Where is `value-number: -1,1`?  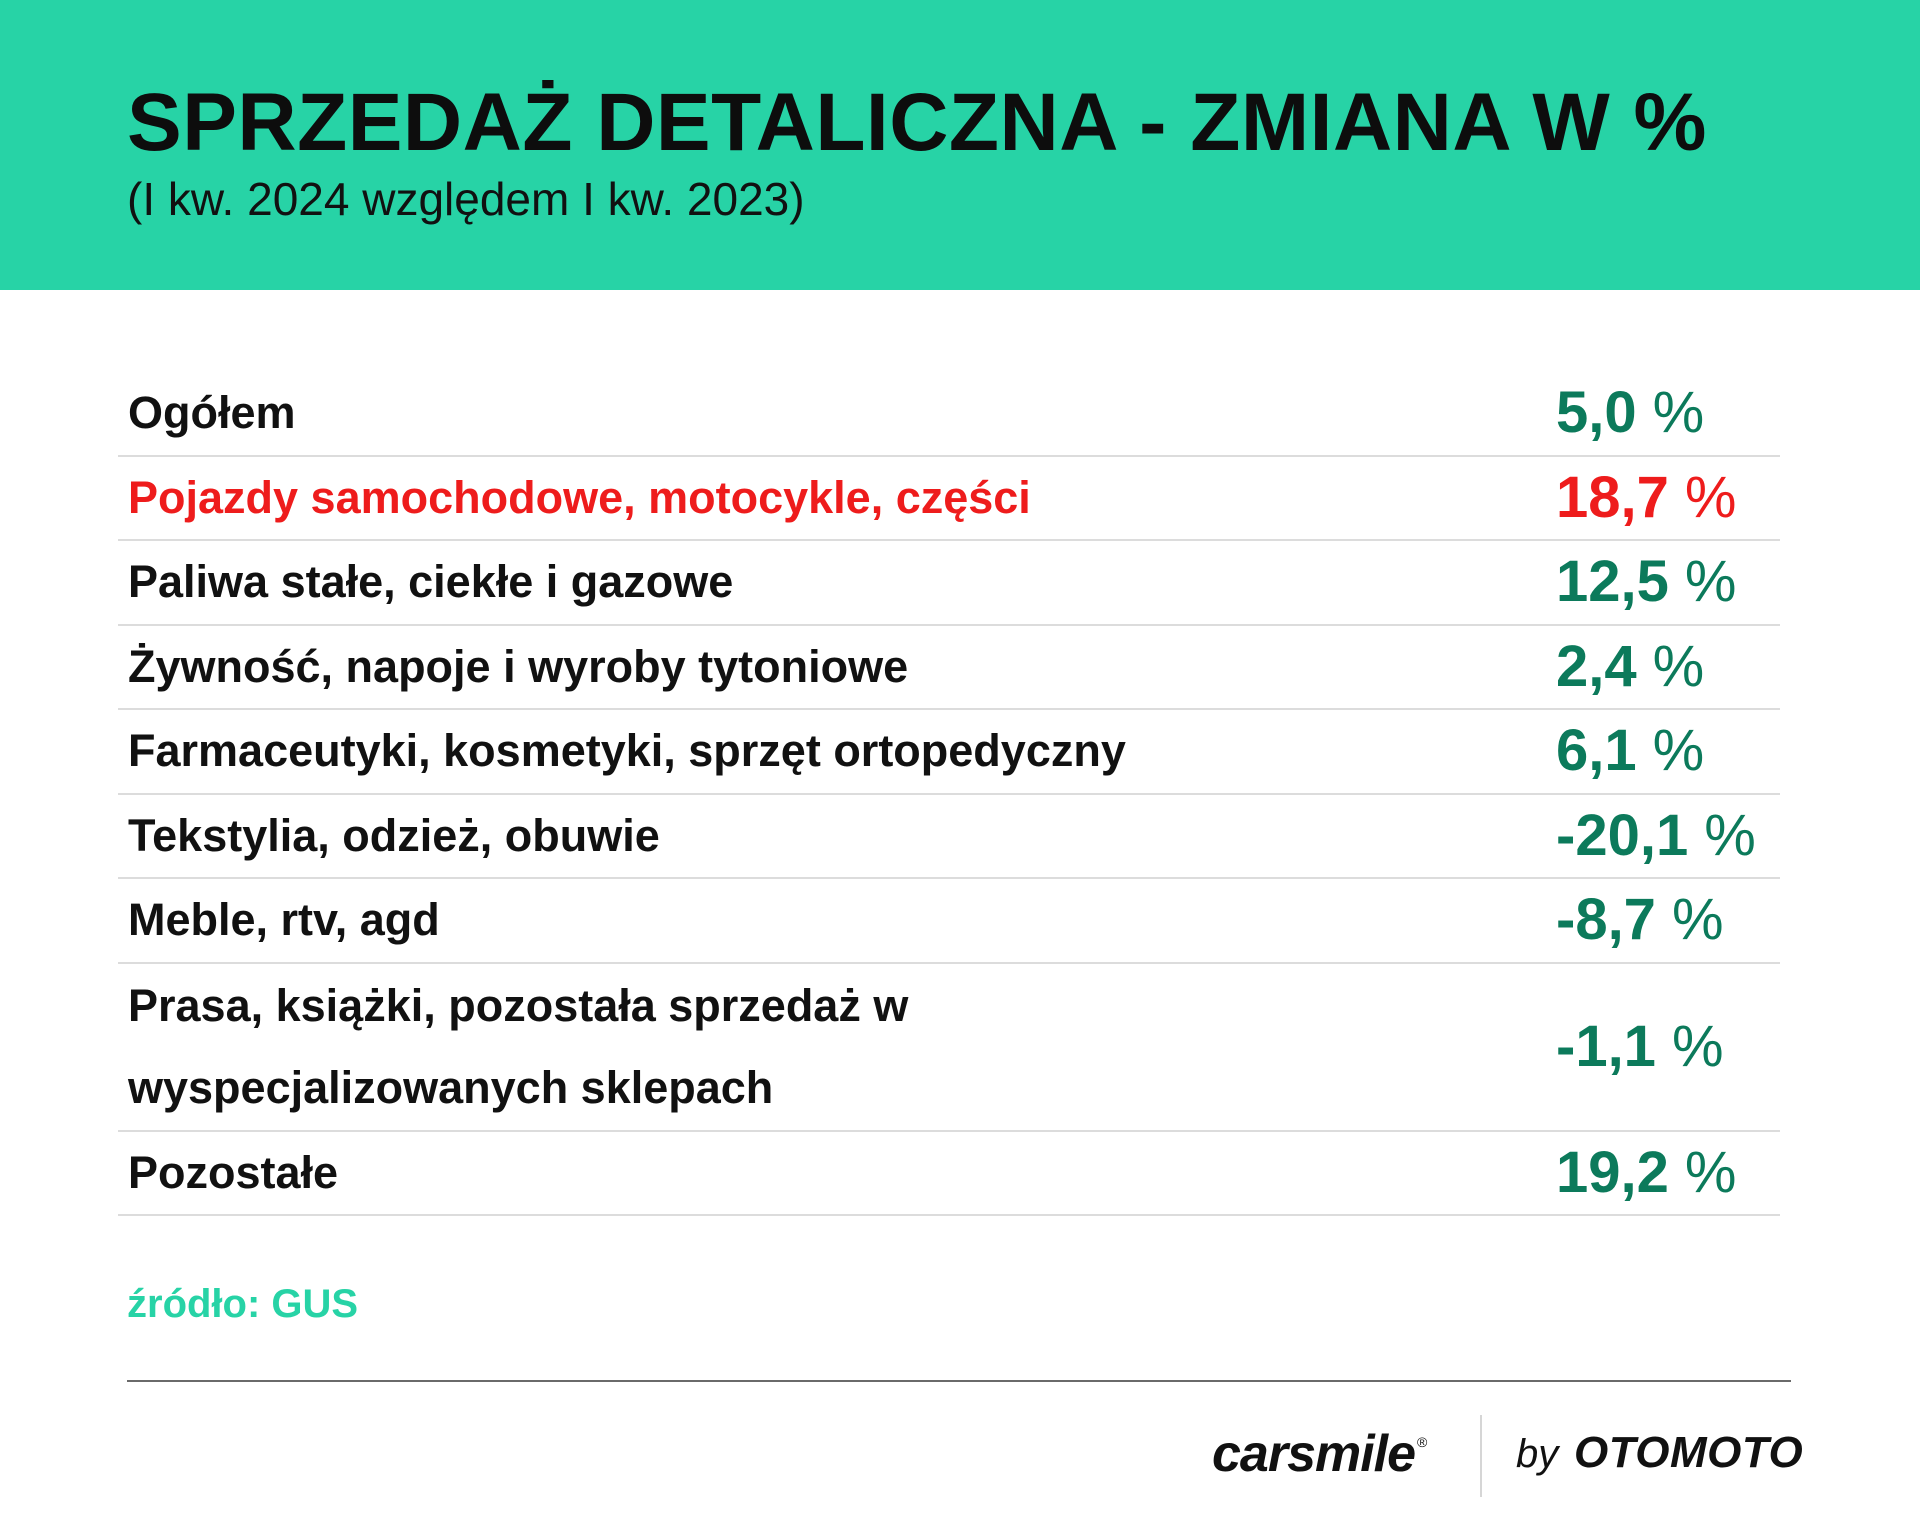 value-number: -1,1 is located at coordinates (1606, 1046).